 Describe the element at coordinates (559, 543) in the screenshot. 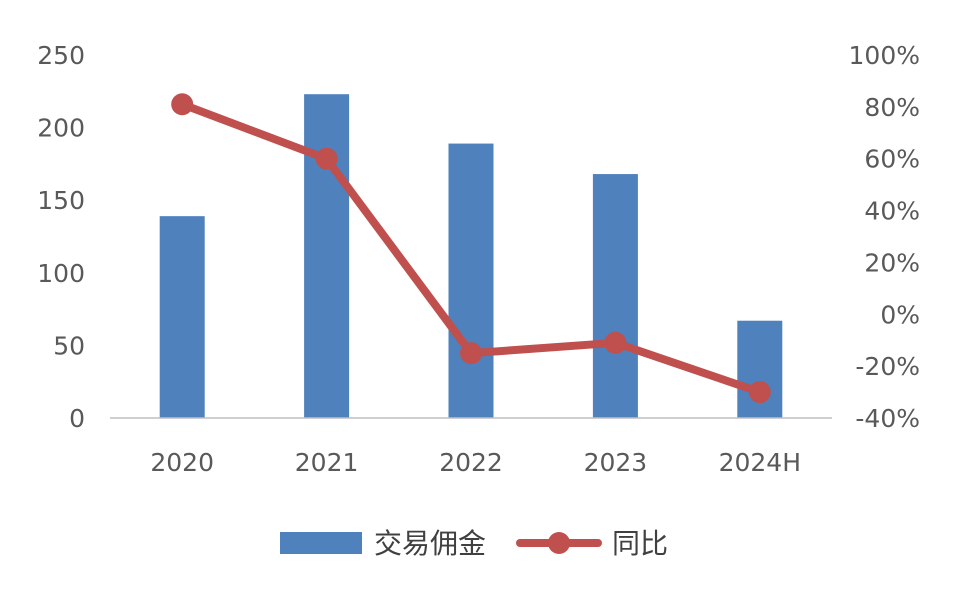

I see `legend-line-marker` at that location.